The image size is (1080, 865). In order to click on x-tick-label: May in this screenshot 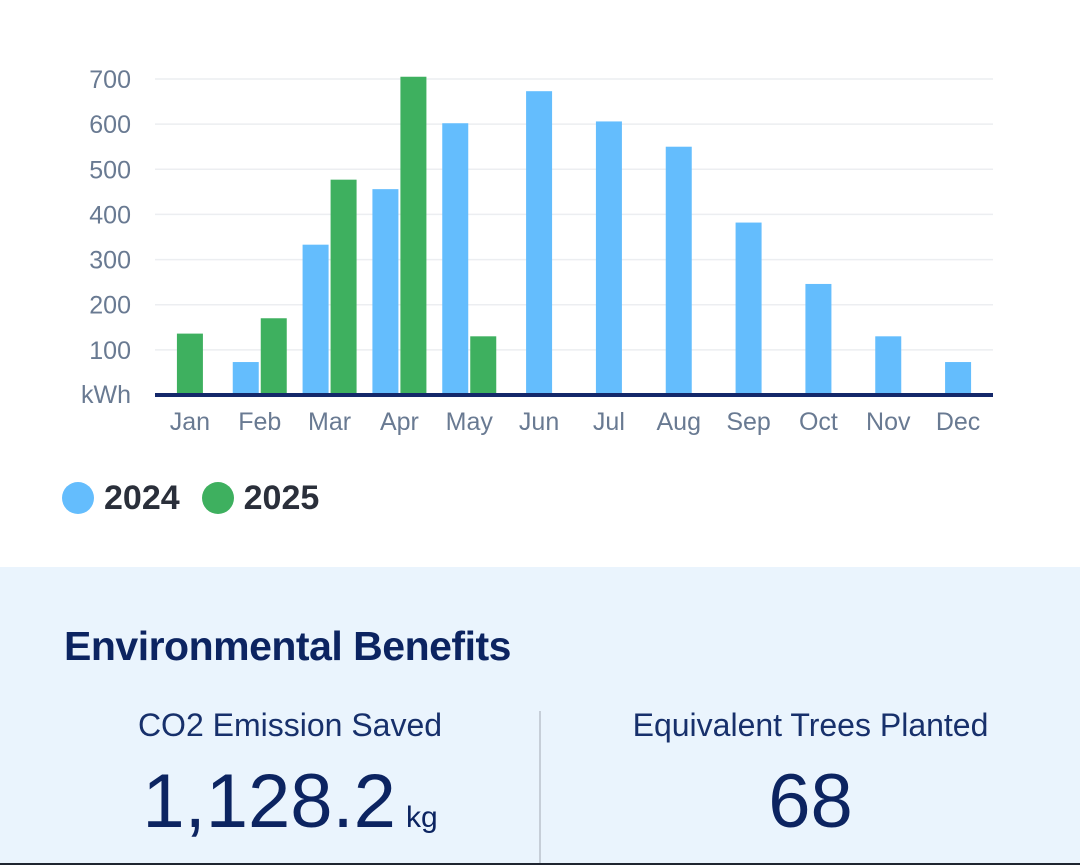, I will do `click(470, 422)`.